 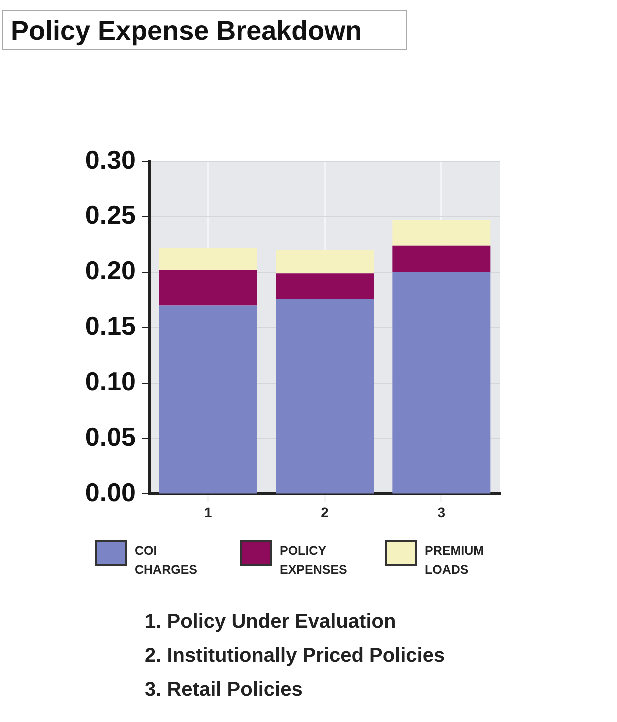 What do you see at coordinates (110, 492) in the screenshot?
I see `y-tick-label: 0.00` at bounding box center [110, 492].